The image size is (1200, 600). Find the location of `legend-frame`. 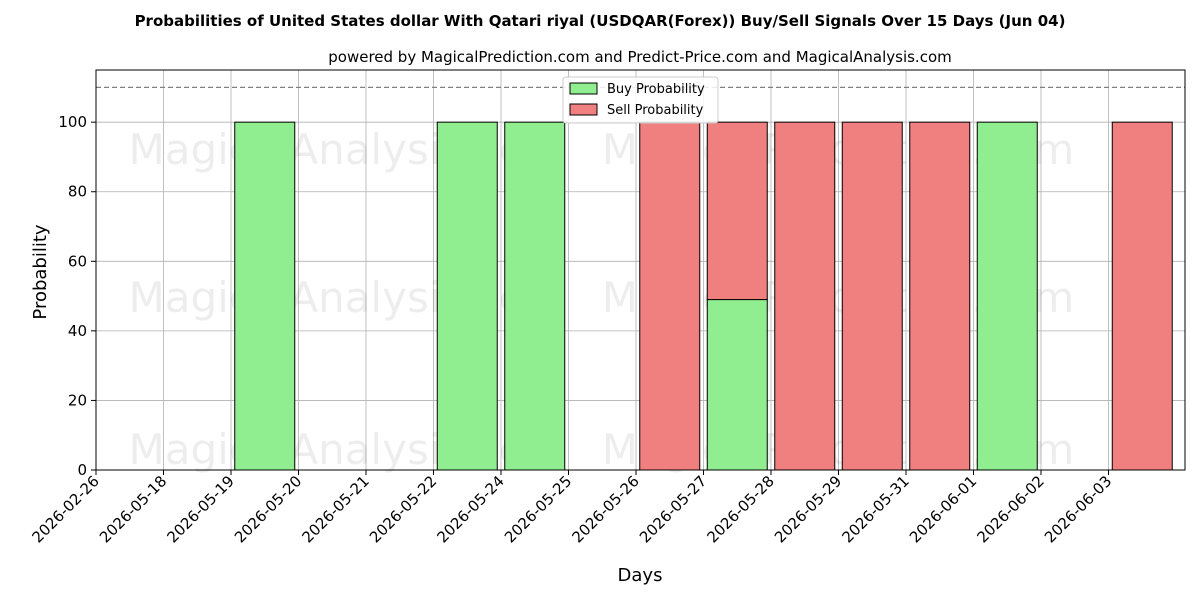

legend-frame is located at coordinates (640, 100).